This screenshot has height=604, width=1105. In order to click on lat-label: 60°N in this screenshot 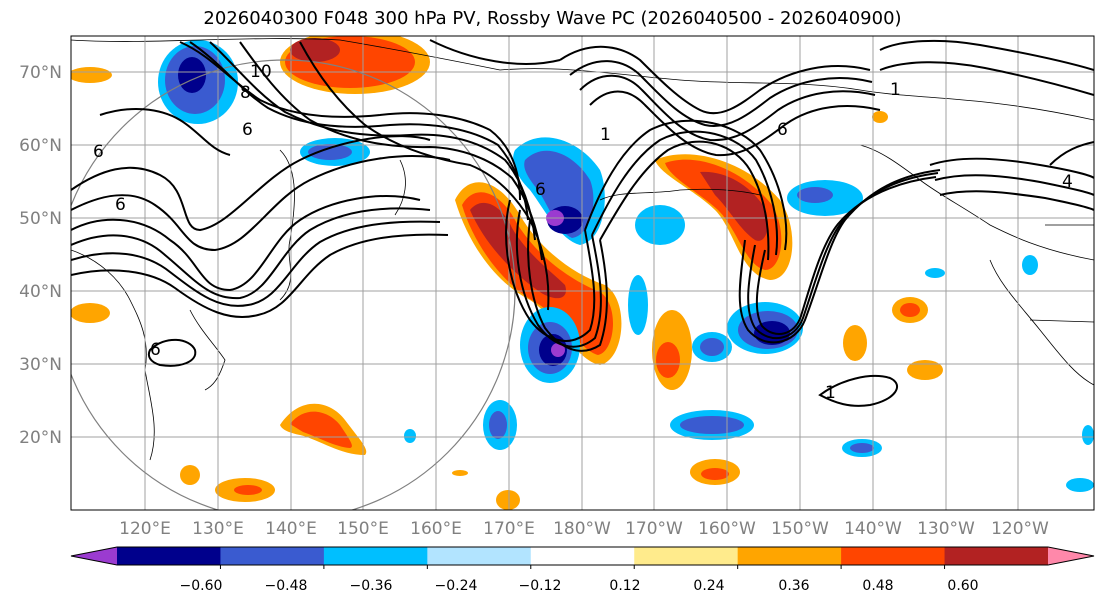, I will do `click(40, 146)`.